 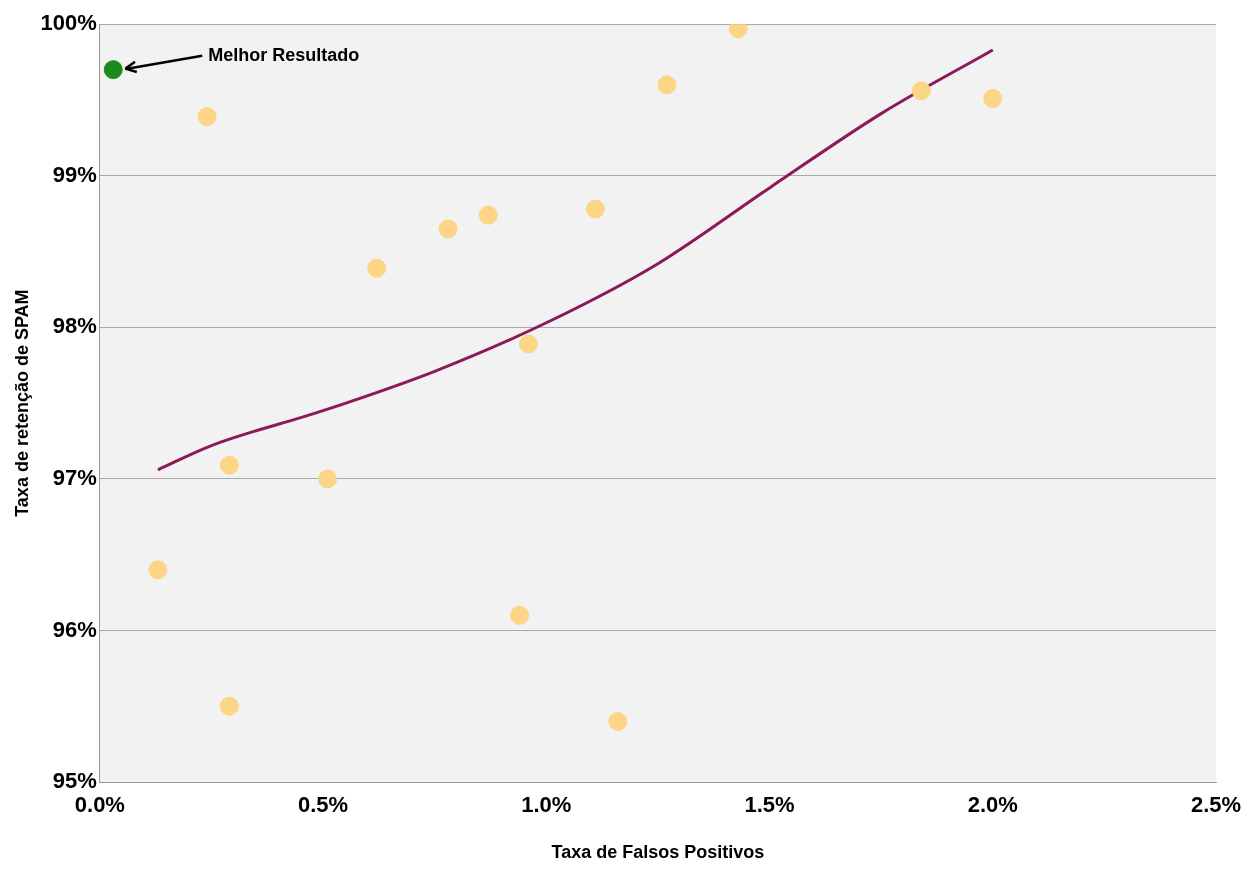 I want to click on y-tick-label: 100%, so click(x=68, y=23).